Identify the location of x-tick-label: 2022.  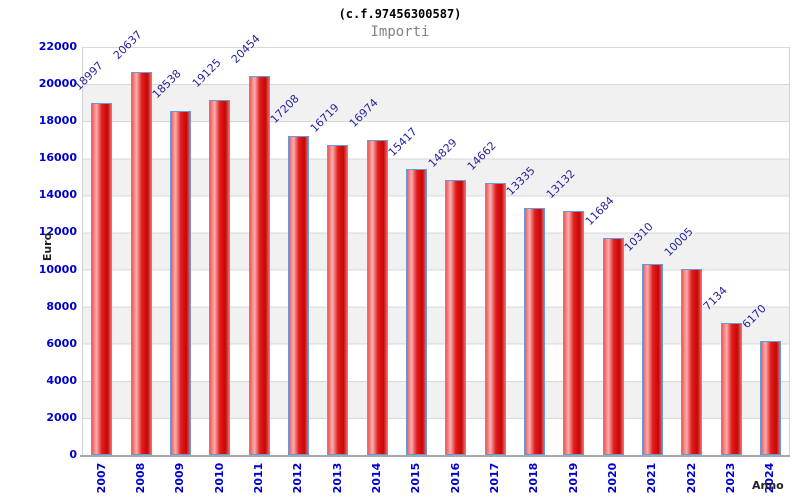
(691, 478).